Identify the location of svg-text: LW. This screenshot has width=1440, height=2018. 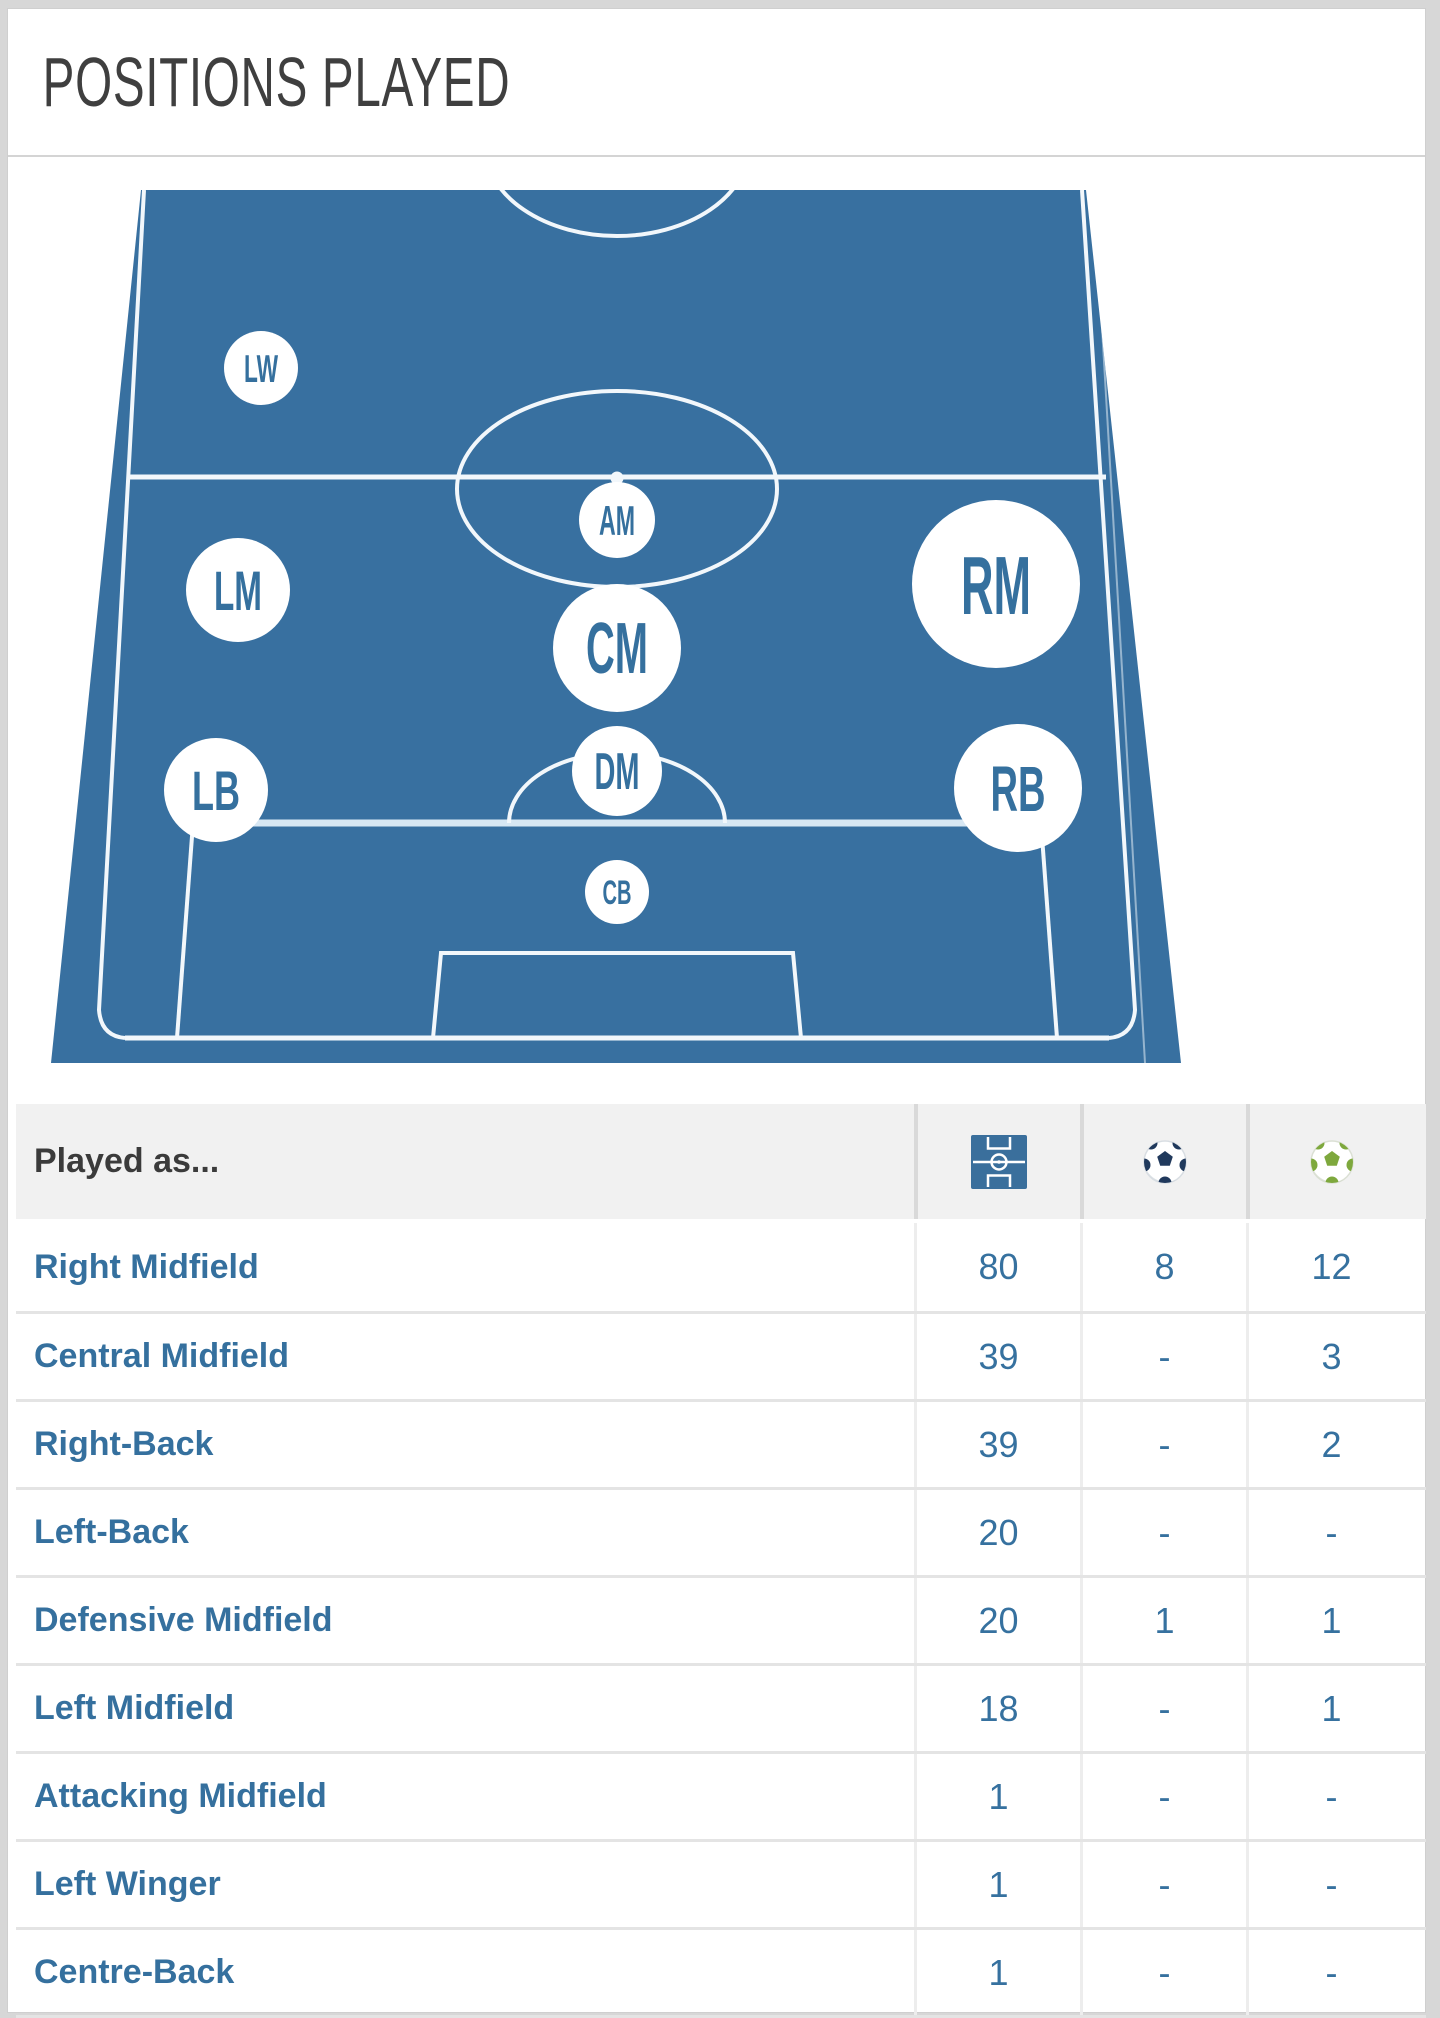
(261, 369).